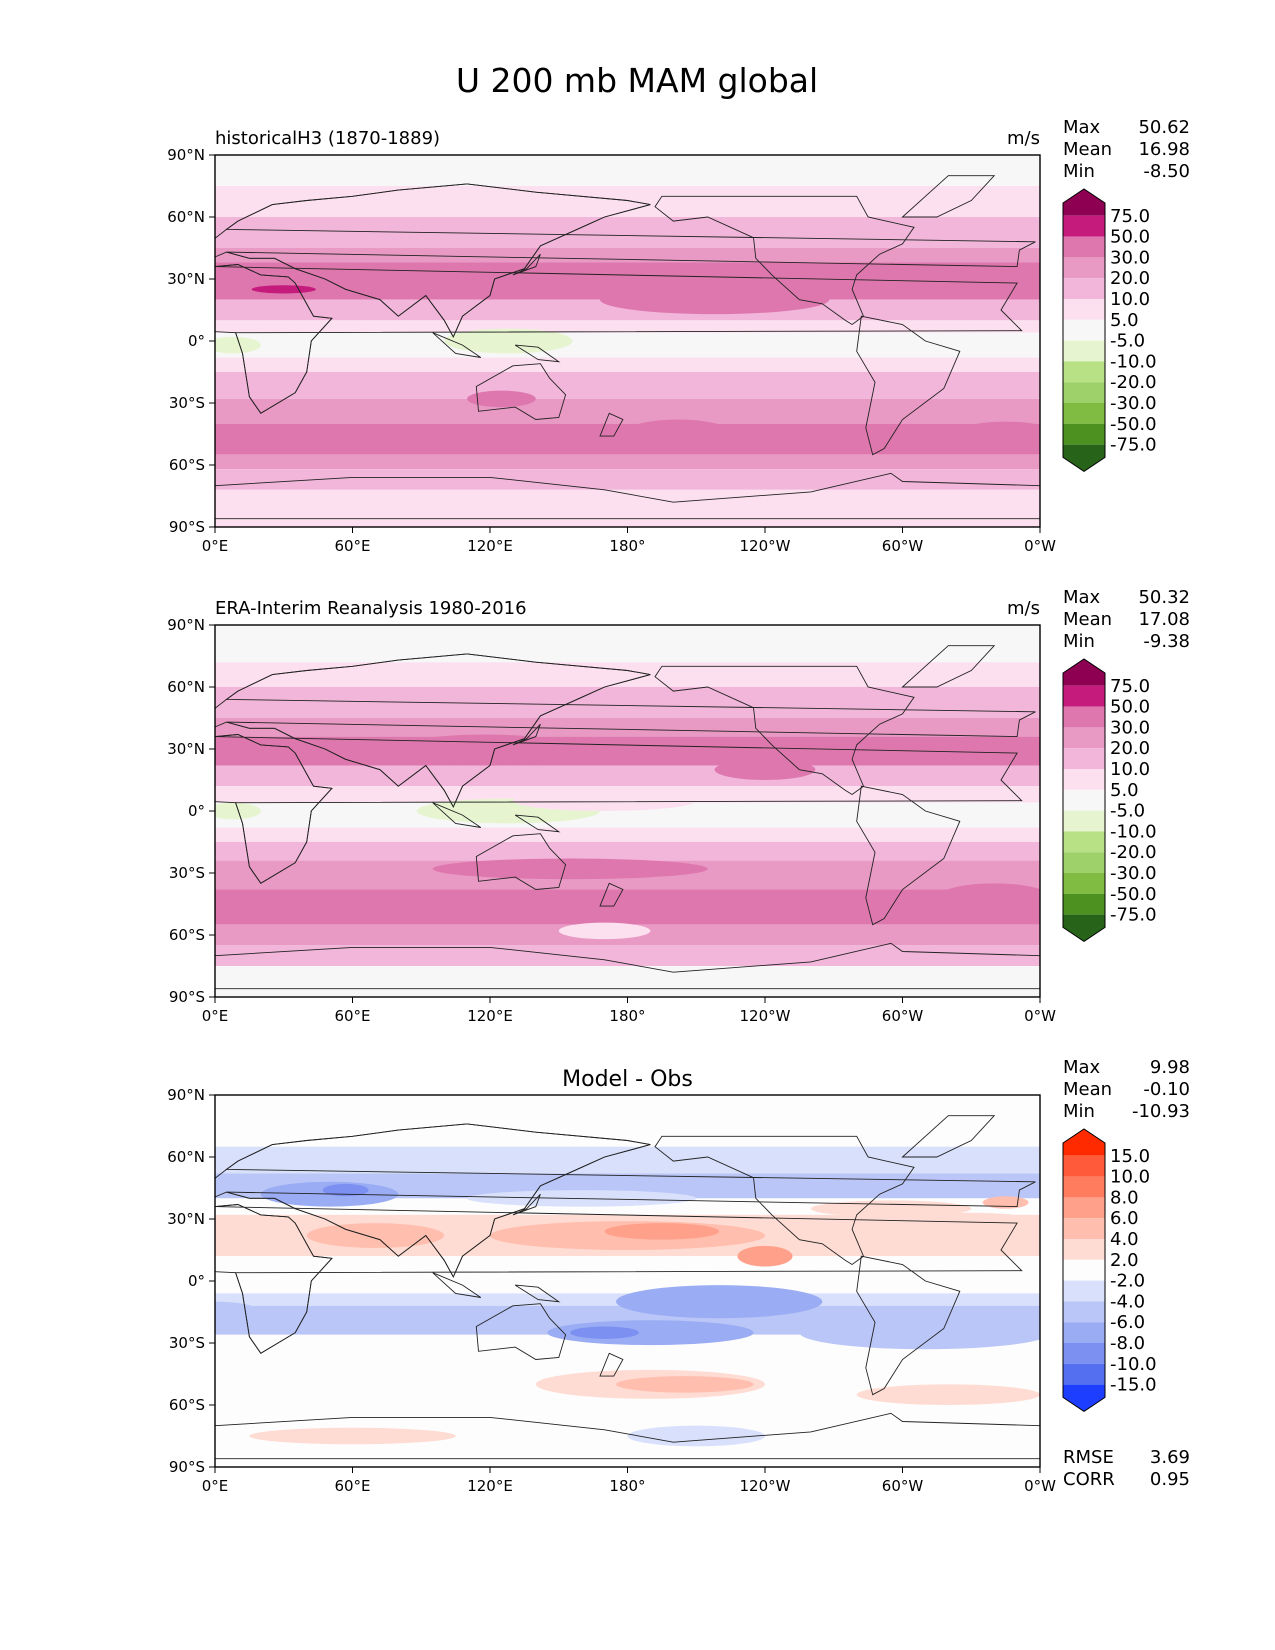 Image resolution: width=1275 pixels, height=1650 pixels. What do you see at coordinates (1023, 138) in the screenshot?
I see `units-label: m/s` at bounding box center [1023, 138].